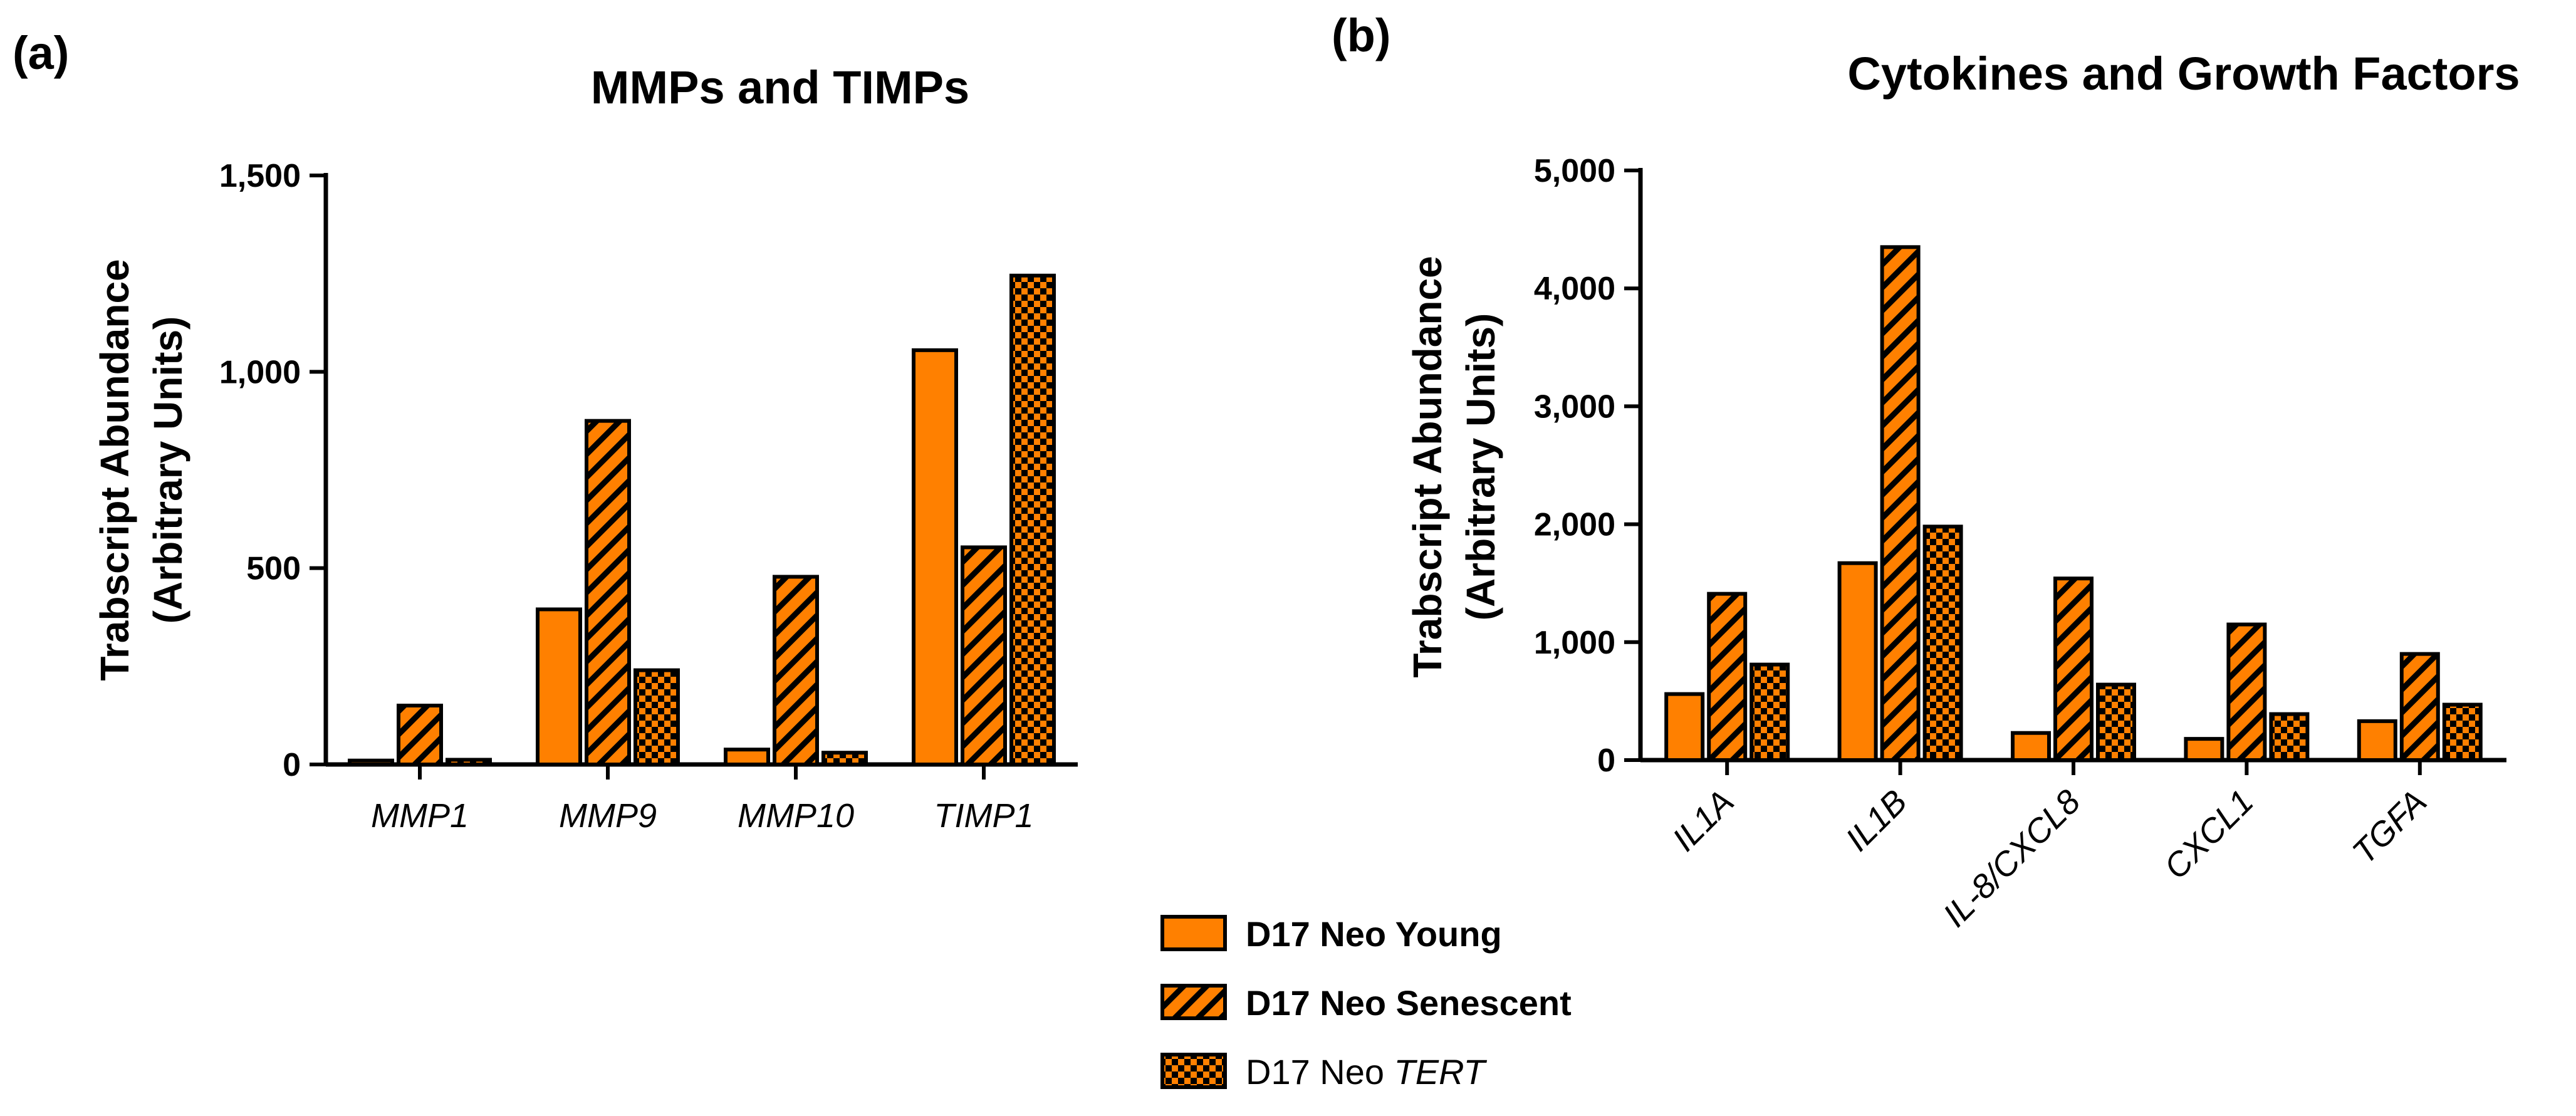  I want to click on x-category-label: IL-8/CXCL8, so click(2012, 858).